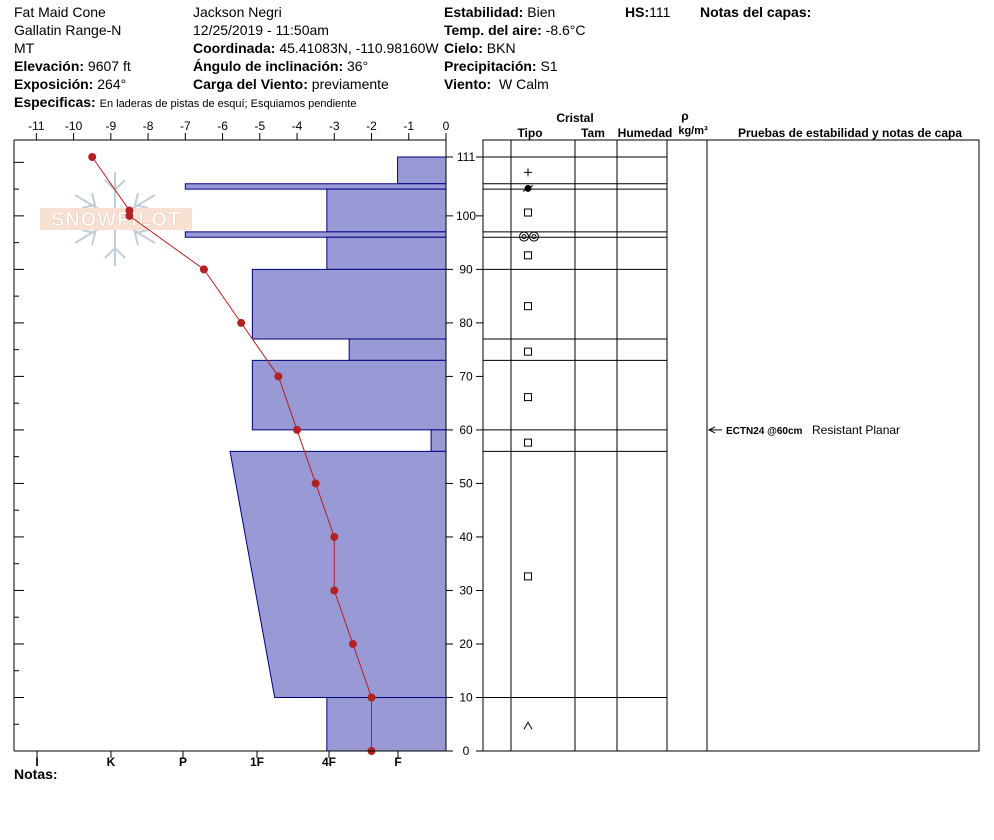  What do you see at coordinates (218, 760) in the screenshot?
I see `hardness-ticks: I K P 1F 4F F` at bounding box center [218, 760].